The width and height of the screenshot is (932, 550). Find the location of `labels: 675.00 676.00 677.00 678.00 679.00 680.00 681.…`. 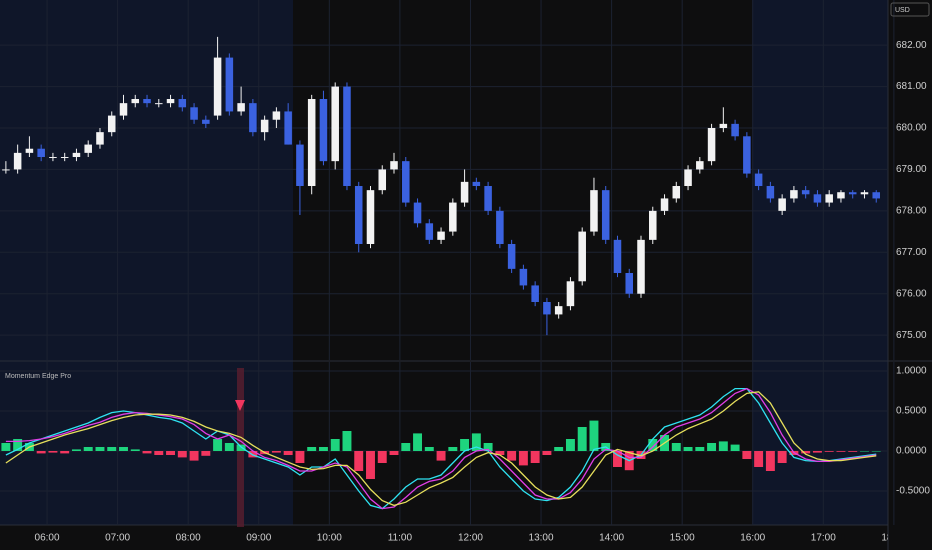

labels: 675.00 676.00 677.00 678.00 679.00 680.00 681.… is located at coordinates (913, 268).